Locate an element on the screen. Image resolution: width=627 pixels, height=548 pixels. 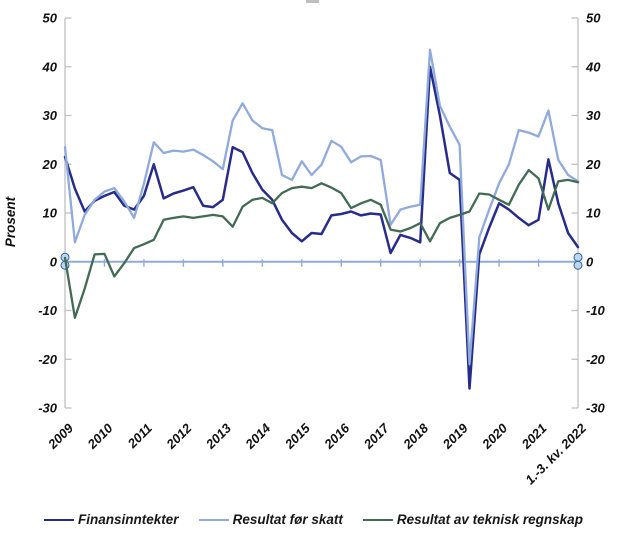
y-tick-label-right: -20 is located at coordinates (596, 359).